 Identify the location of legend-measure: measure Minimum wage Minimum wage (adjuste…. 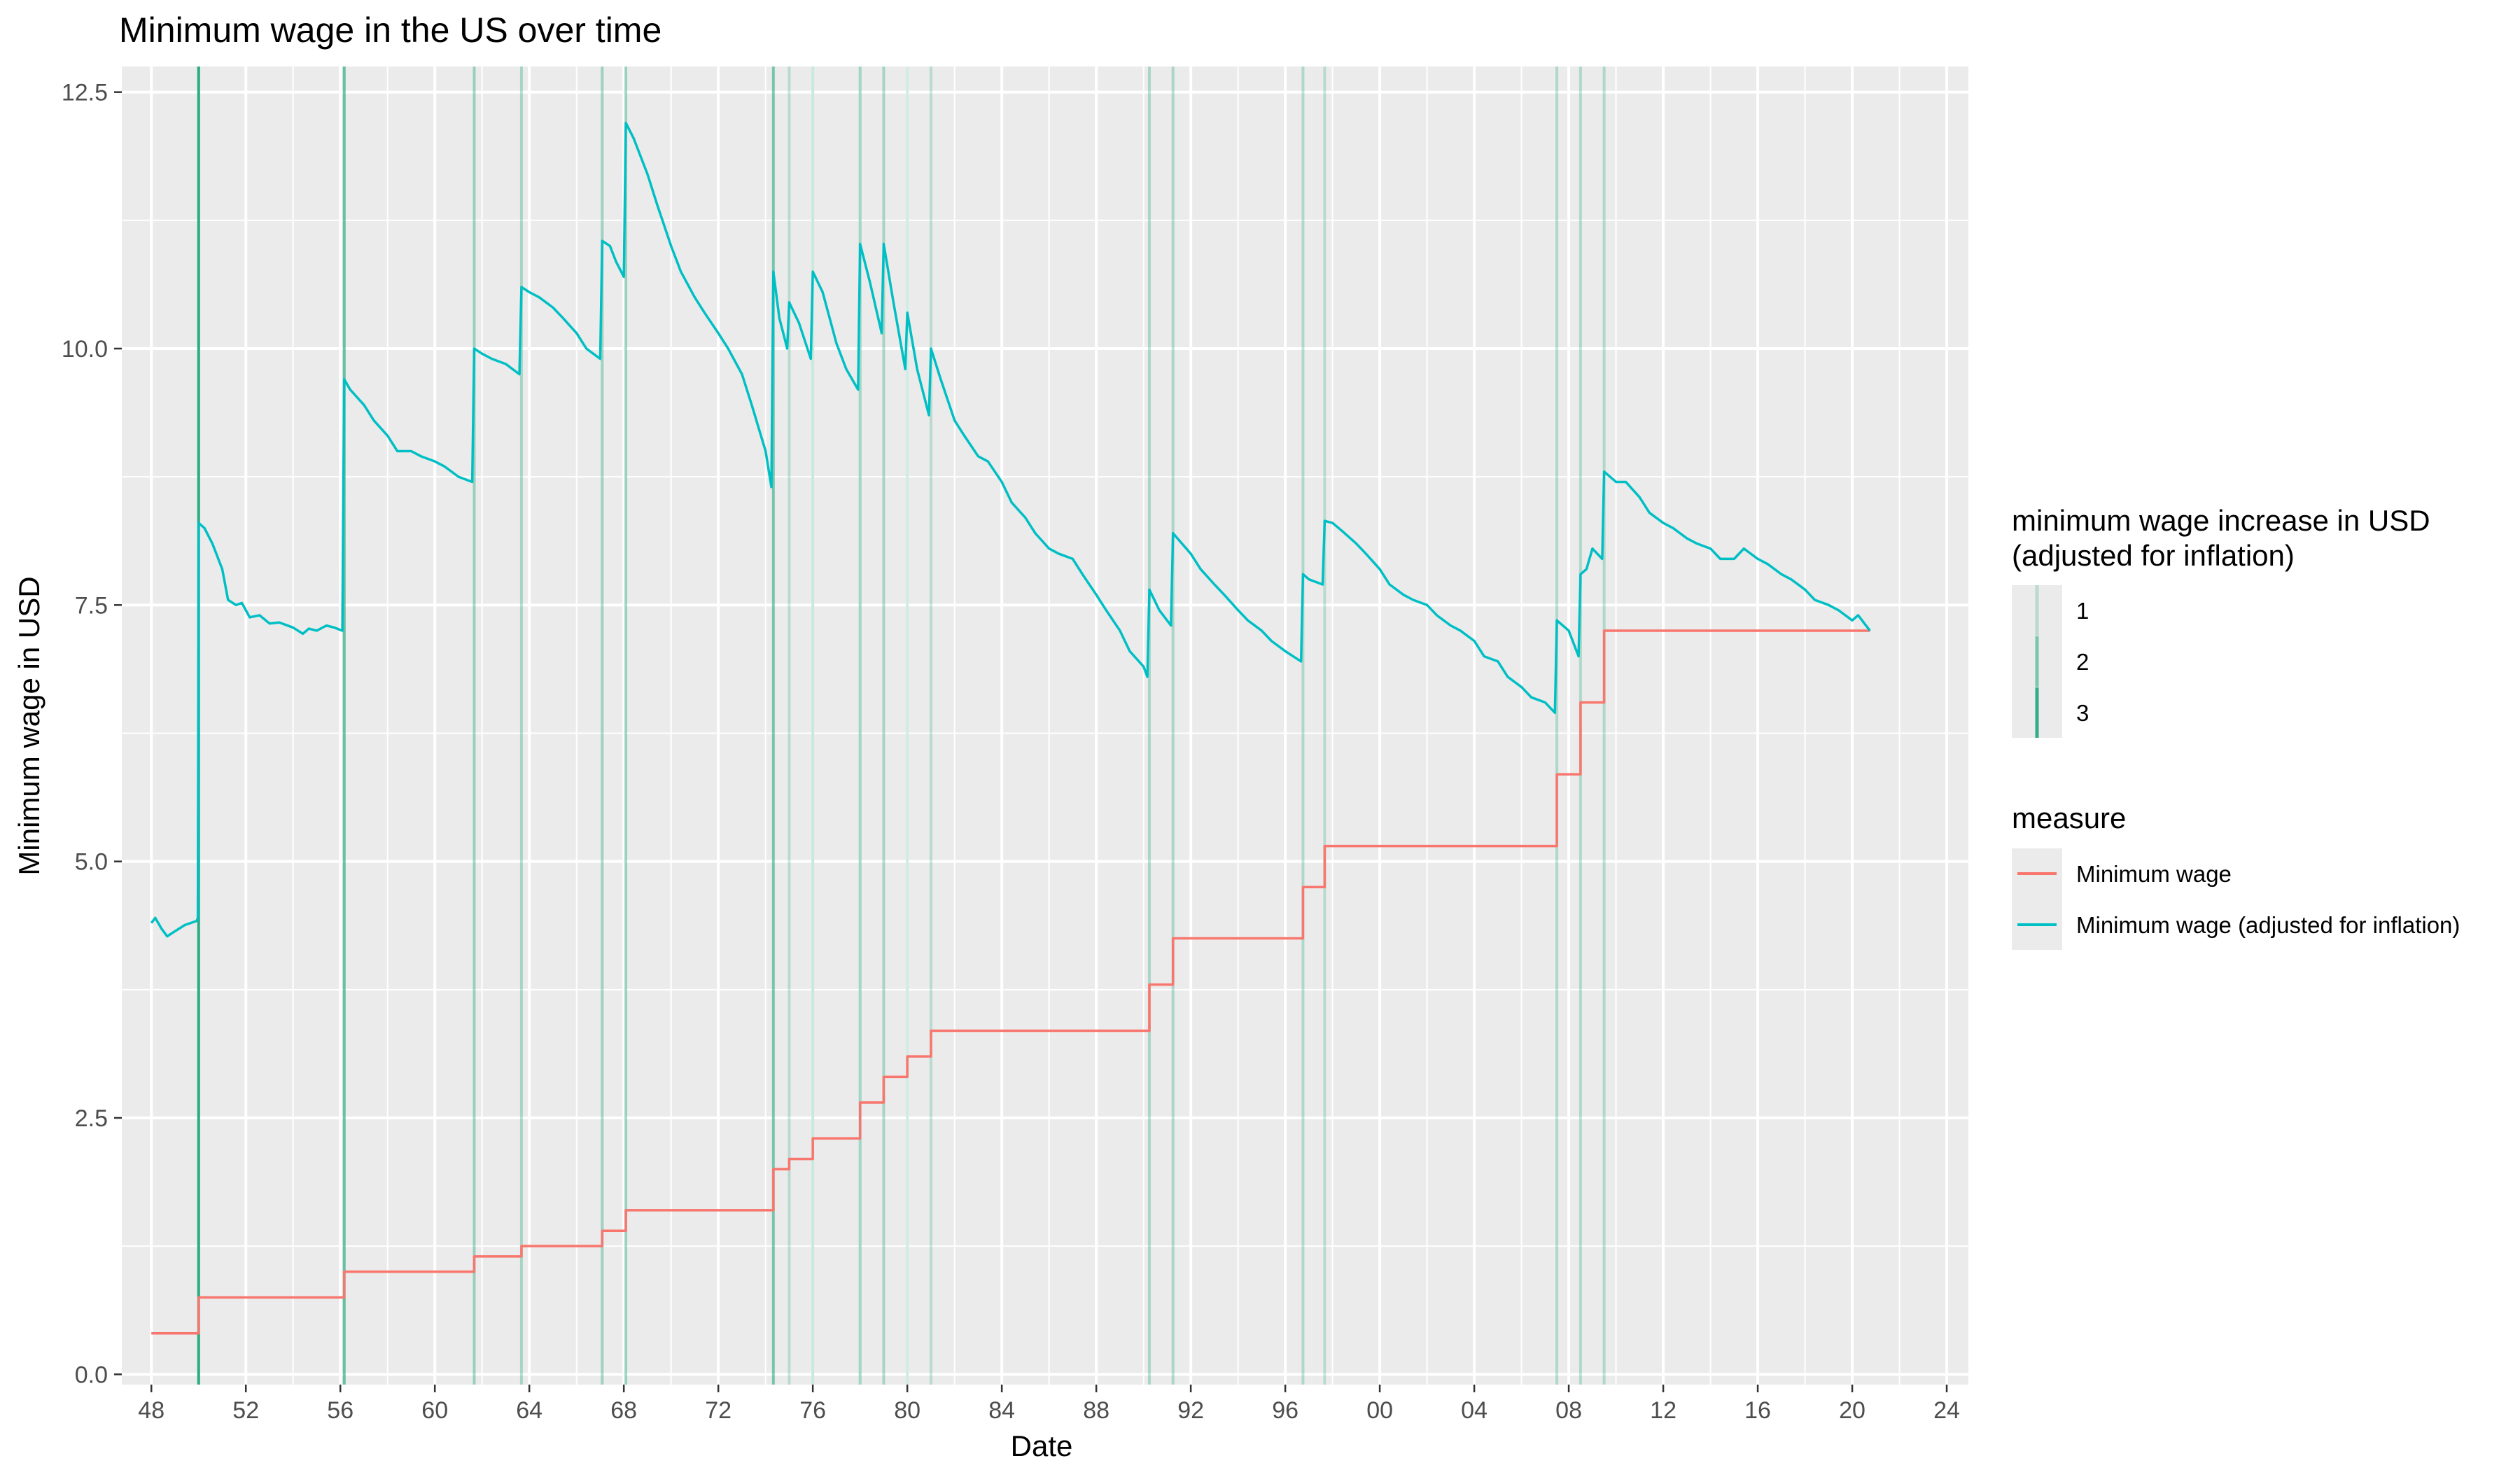
(2236, 876).